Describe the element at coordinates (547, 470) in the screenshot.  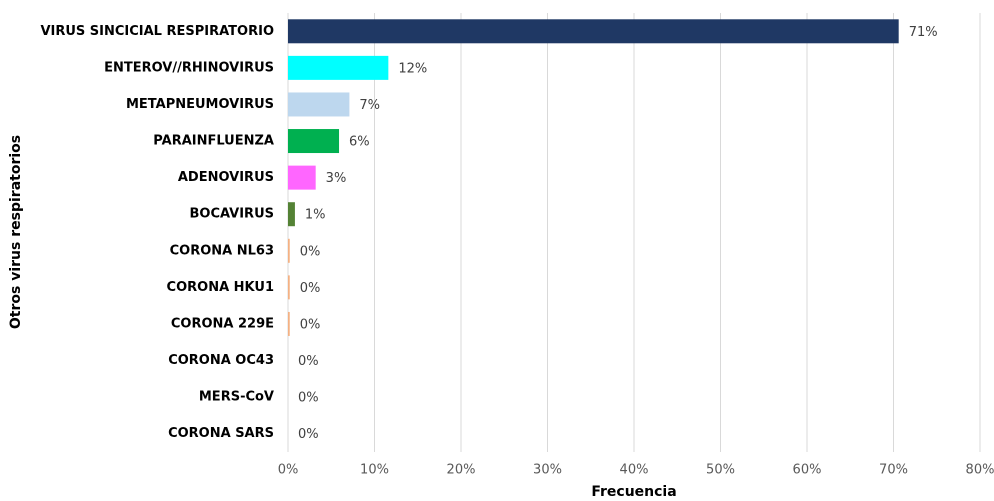
I see `x-tick-label: 30%` at that location.